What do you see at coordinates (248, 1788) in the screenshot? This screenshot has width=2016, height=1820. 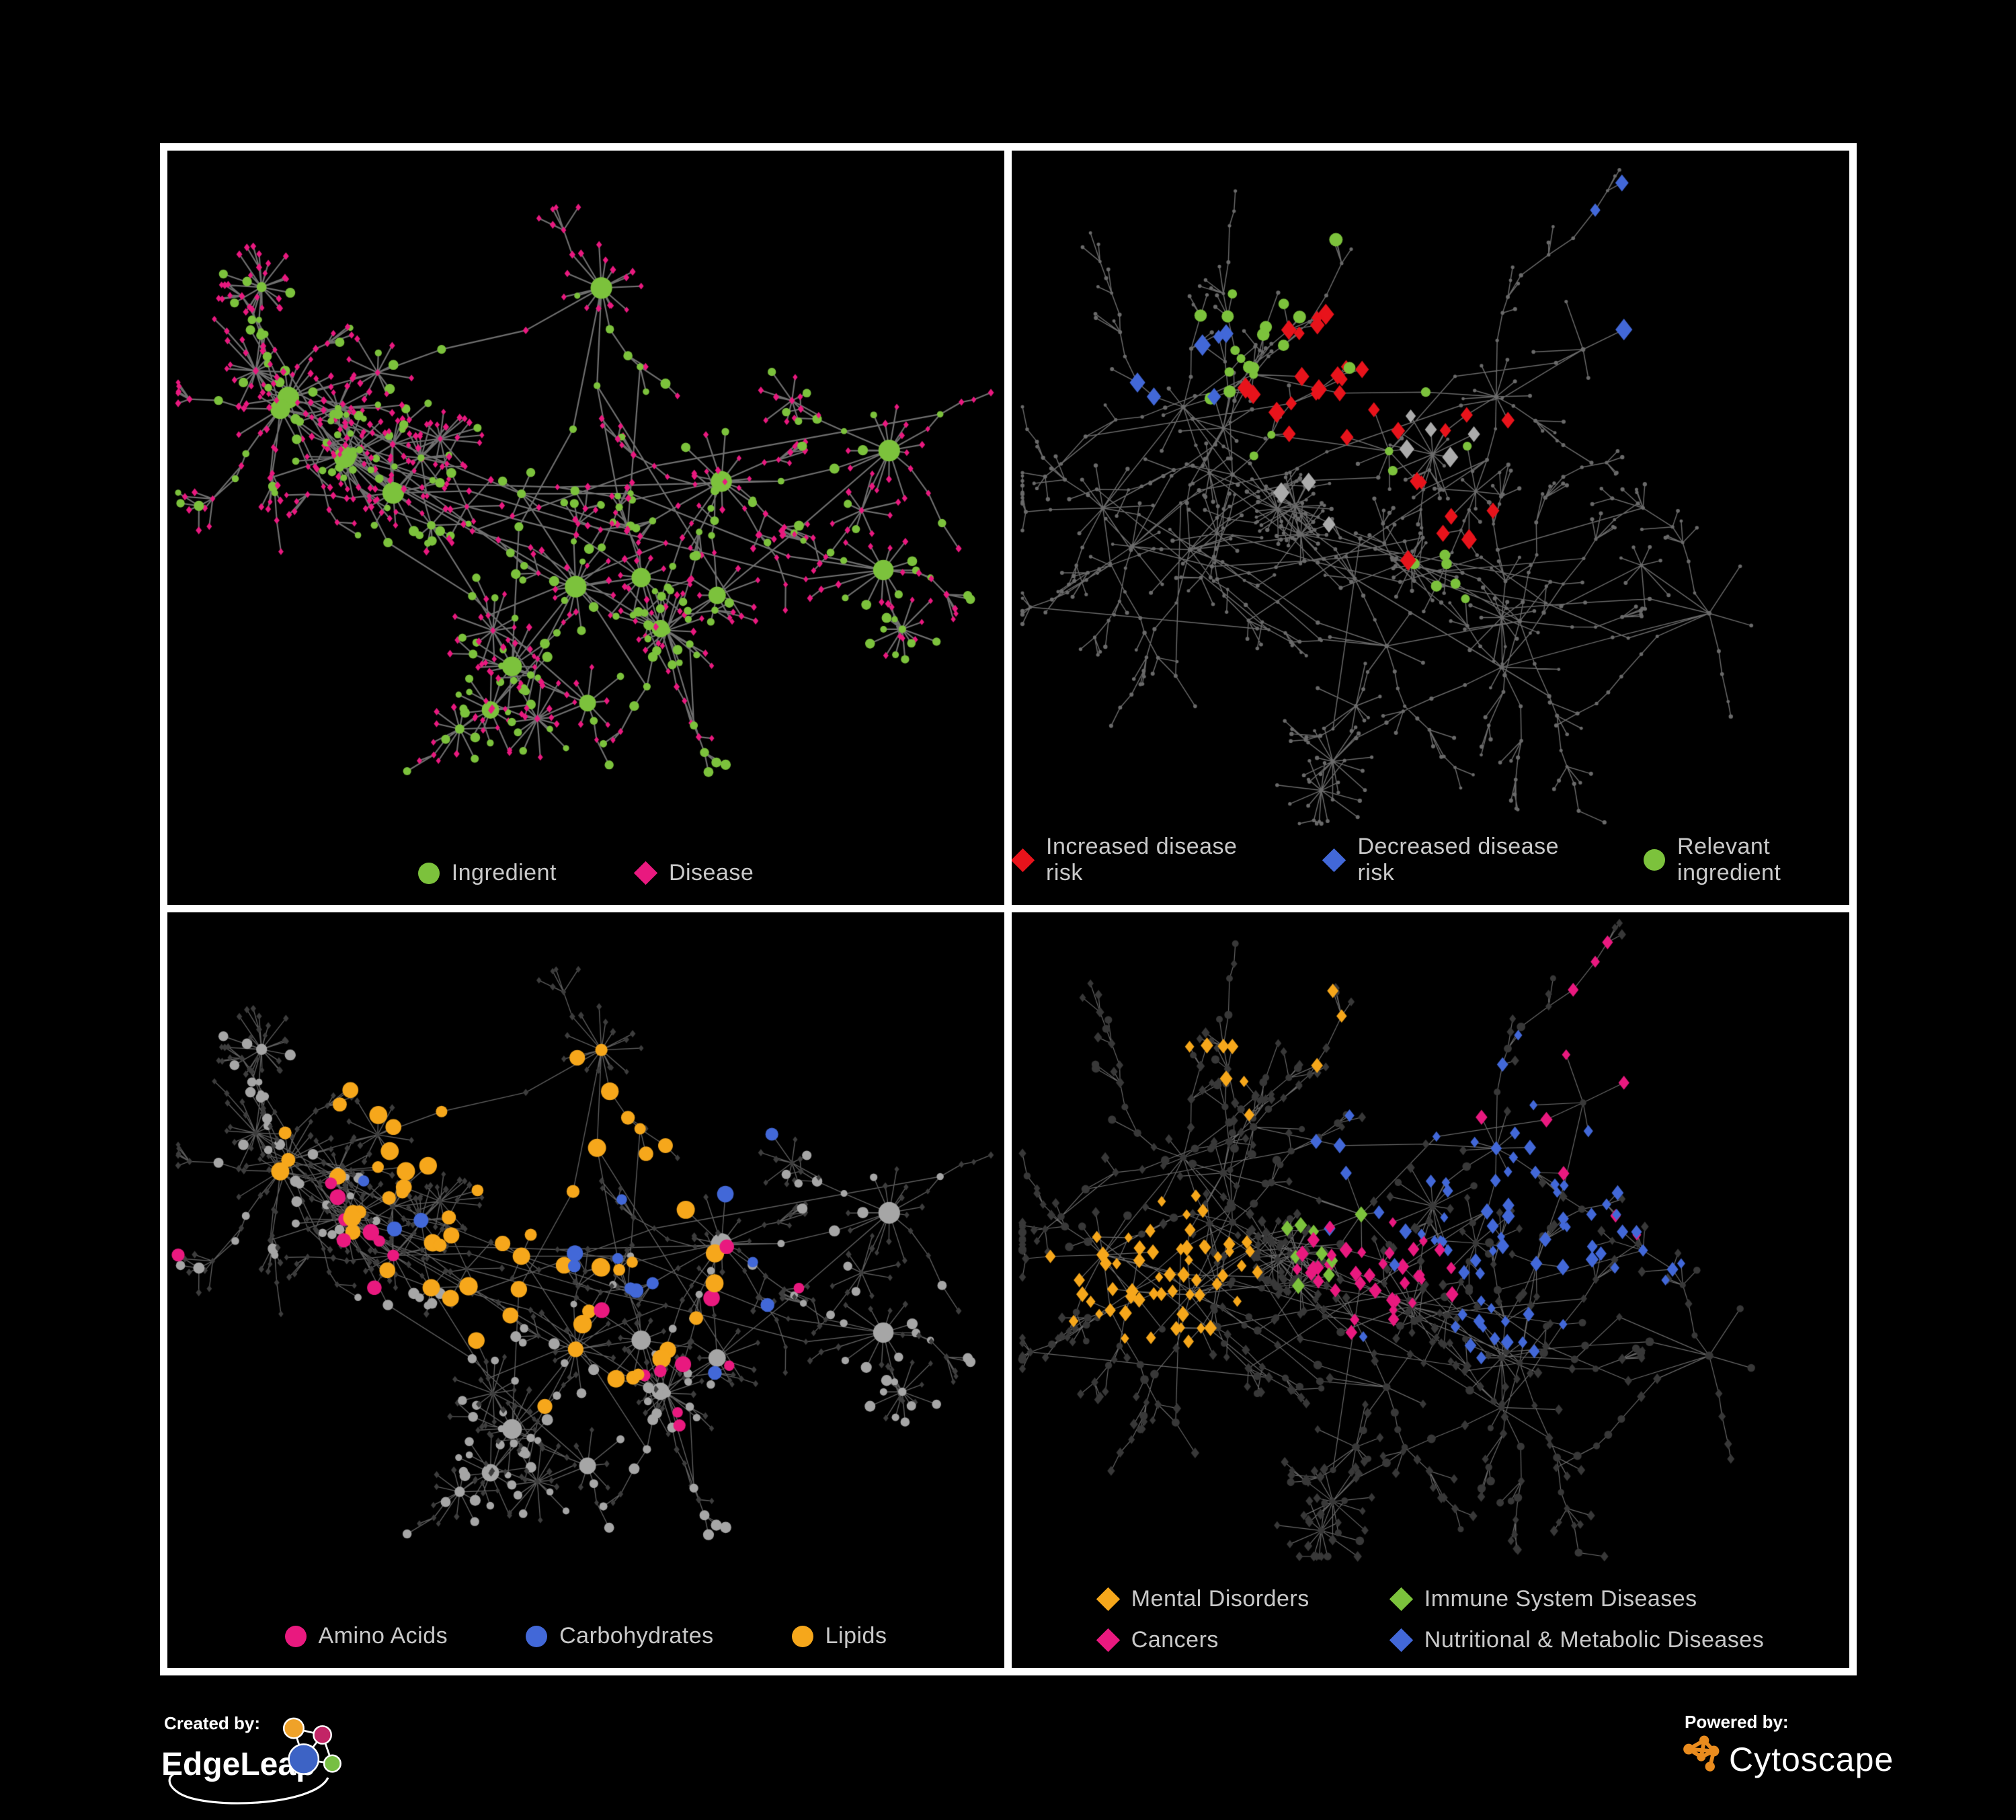 I see `edgeleap-swoosh` at bounding box center [248, 1788].